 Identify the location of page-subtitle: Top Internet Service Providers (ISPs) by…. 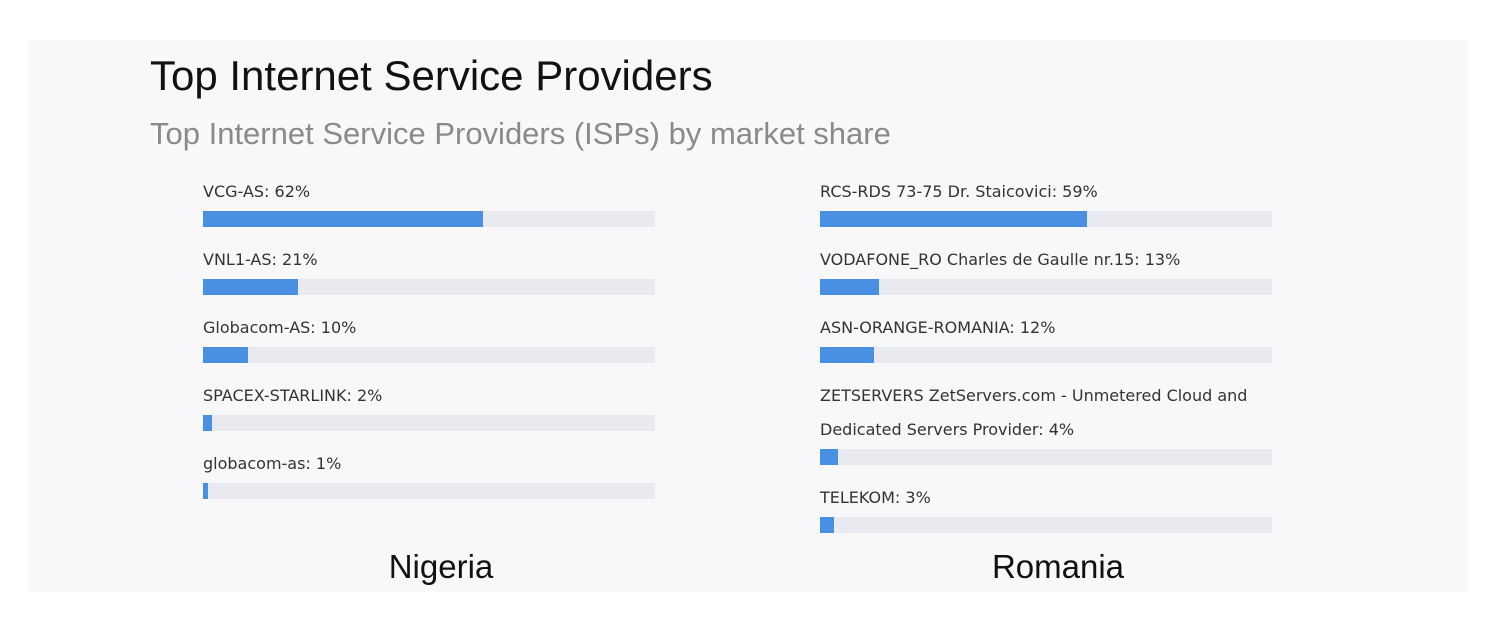
(520, 133).